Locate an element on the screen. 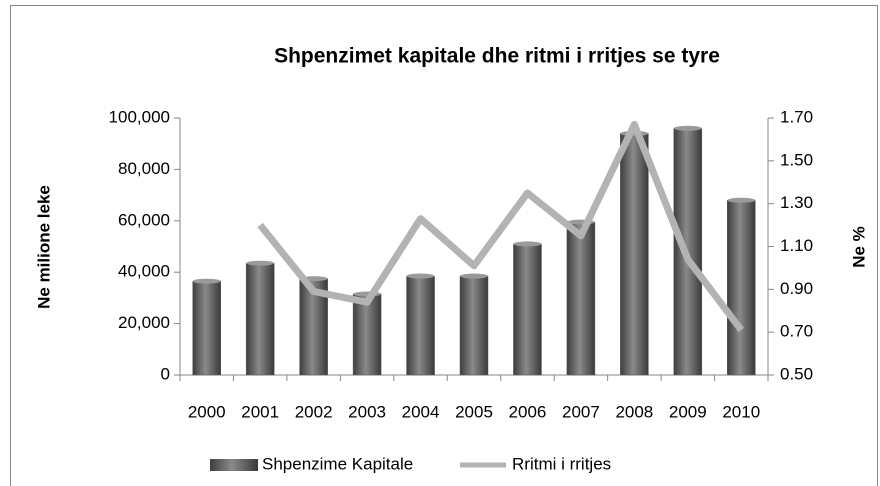 This screenshot has width=880, height=486. x-tick-label: 2005 is located at coordinates (474, 411).